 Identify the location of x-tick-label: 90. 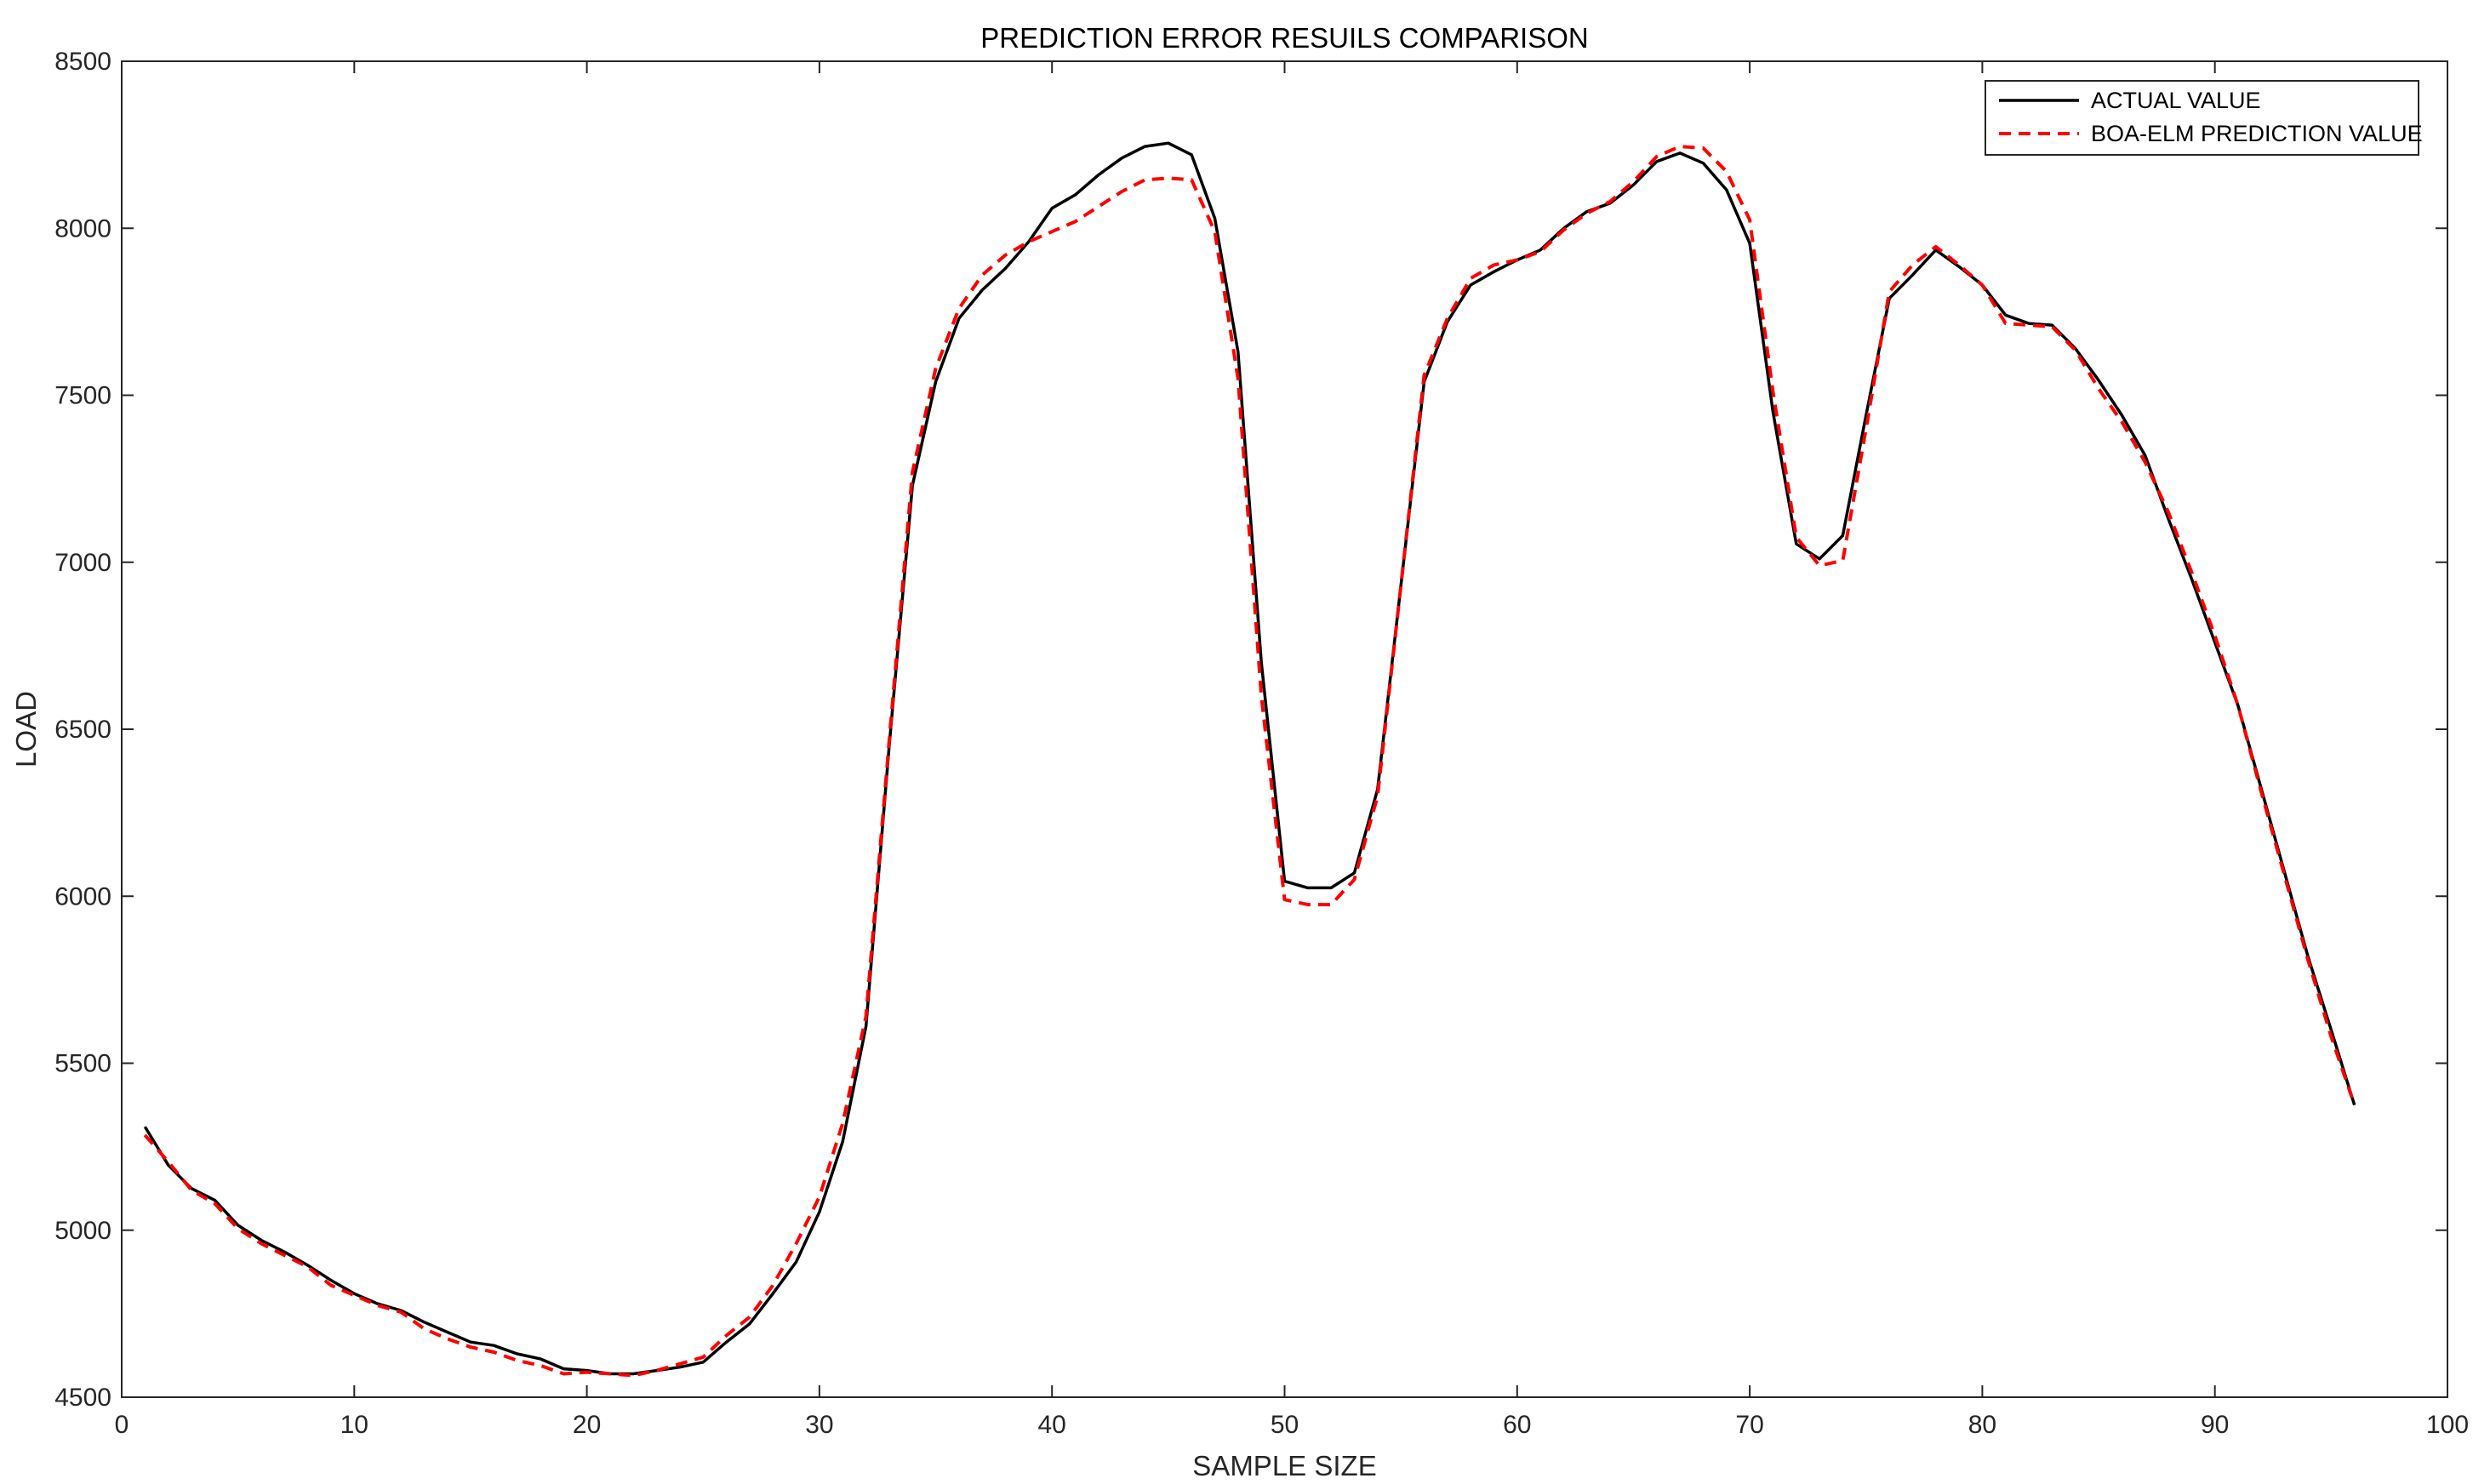
(2215, 1425).